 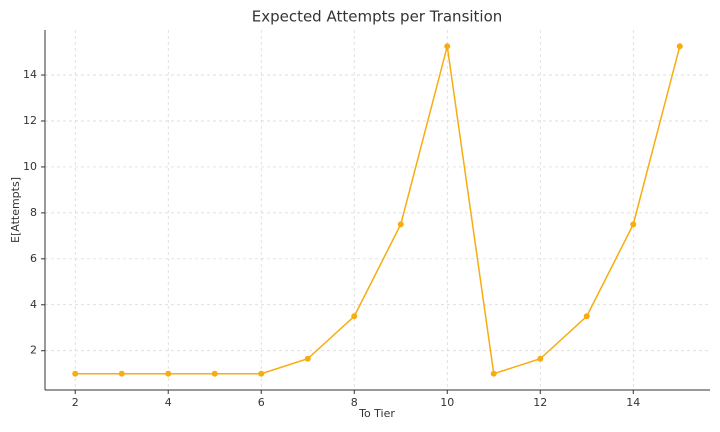 I want to click on x-tick-label: 10, so click(x=447, y=402).